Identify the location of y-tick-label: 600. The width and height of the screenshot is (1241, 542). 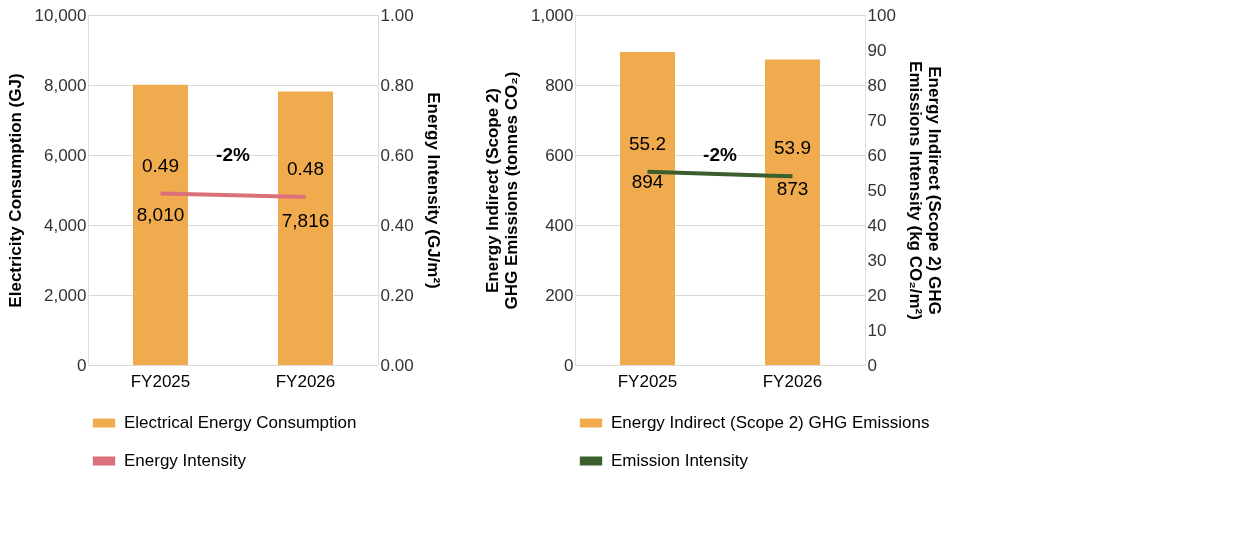
(559, 155).